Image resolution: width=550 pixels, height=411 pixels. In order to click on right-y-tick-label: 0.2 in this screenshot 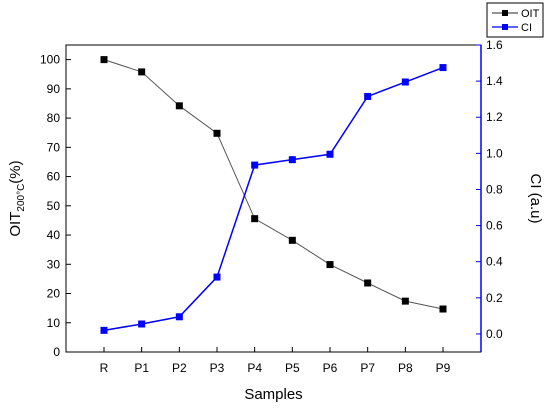, I will do `click(494, 298)`.